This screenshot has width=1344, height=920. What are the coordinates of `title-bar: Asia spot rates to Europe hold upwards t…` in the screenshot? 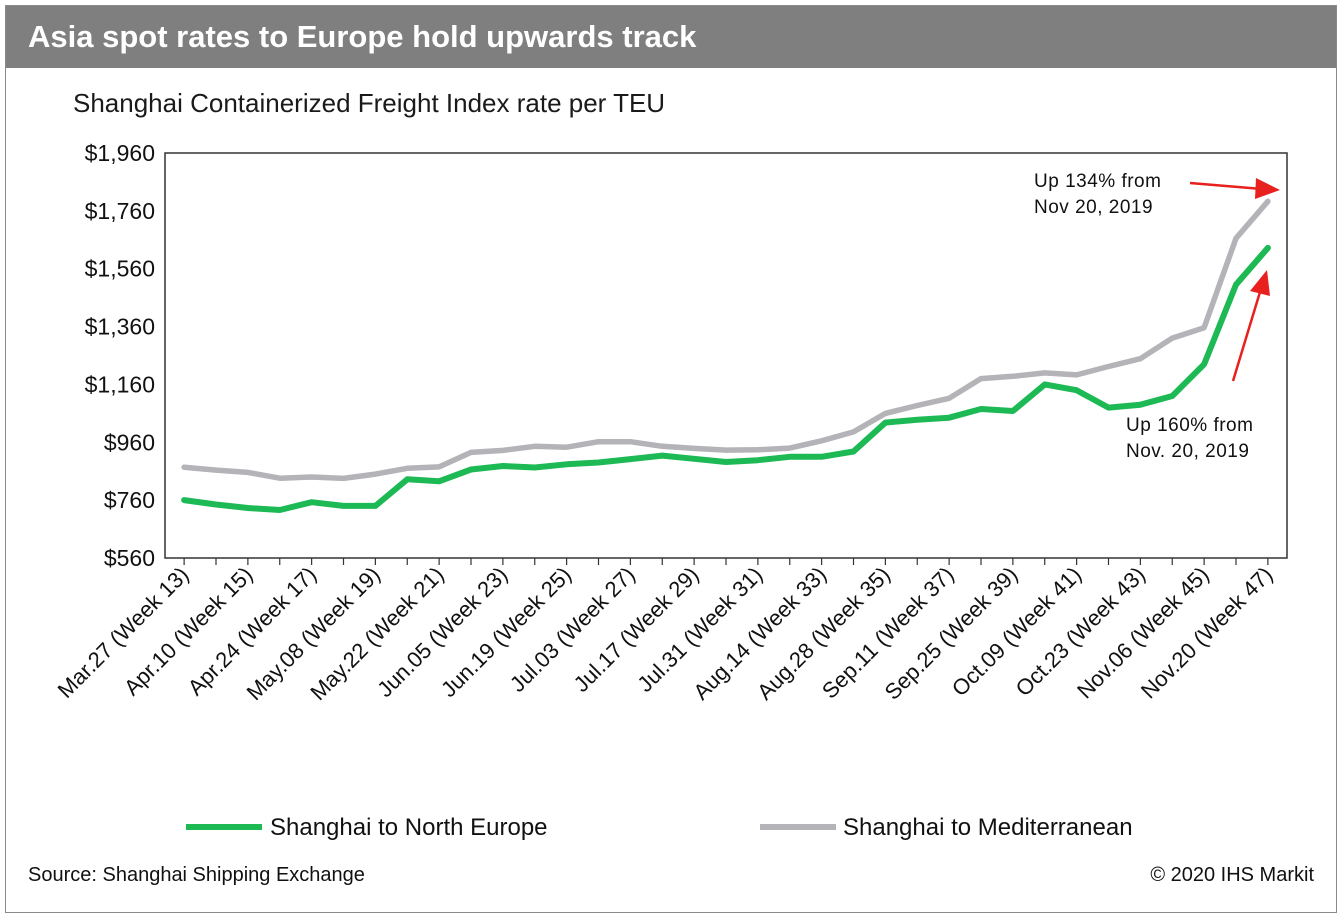 It's located at (671, 37).